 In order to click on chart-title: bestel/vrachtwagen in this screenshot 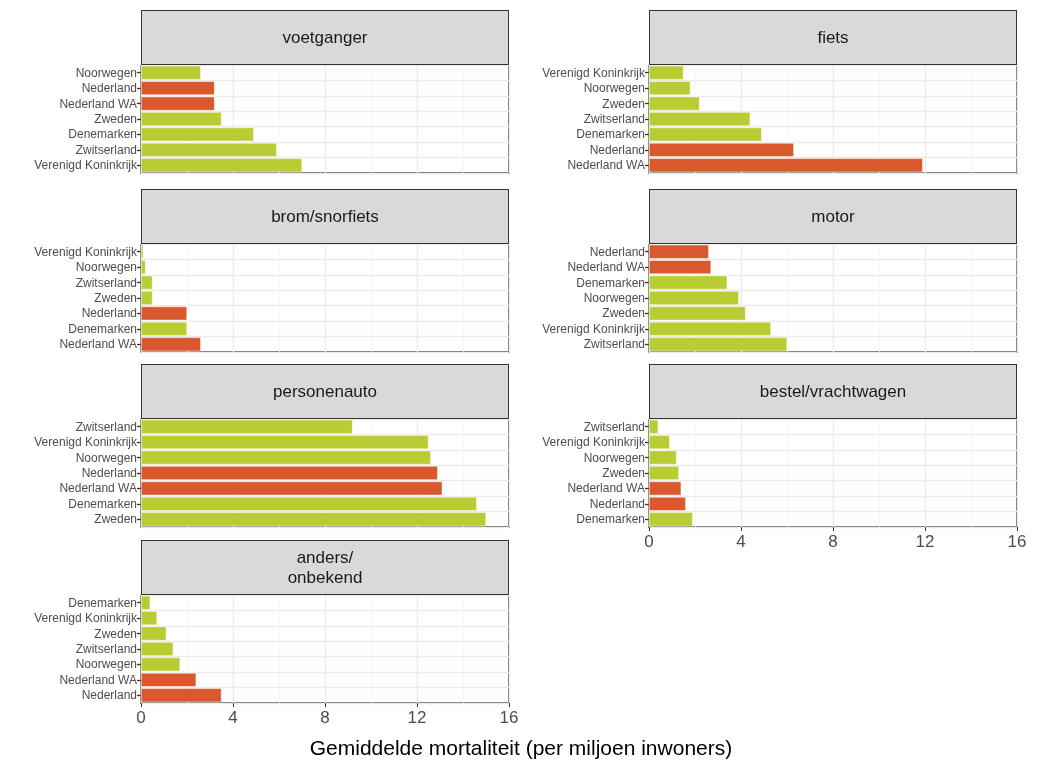, I will do `click(833, 391)`.